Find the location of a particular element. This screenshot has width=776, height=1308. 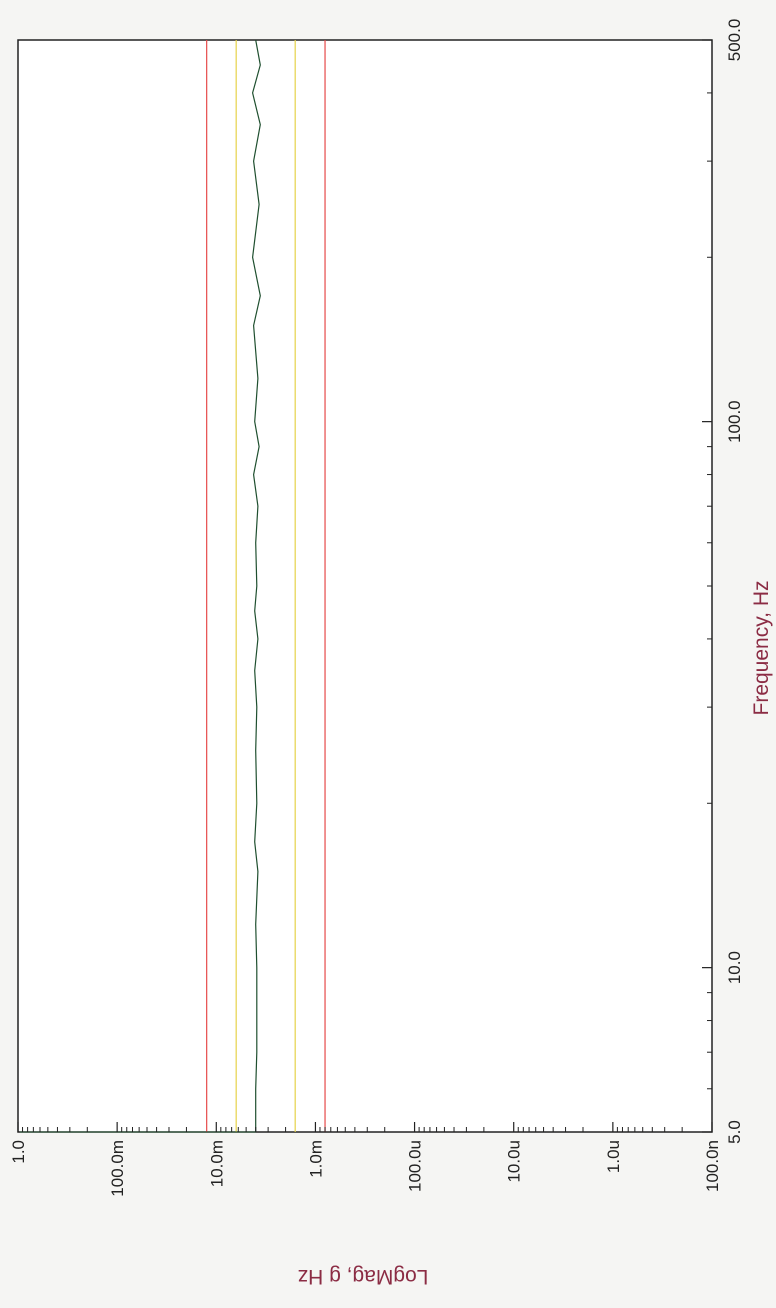

y-axis-title-group: LogMag, g Hz is located at coordinates (363, 1276).